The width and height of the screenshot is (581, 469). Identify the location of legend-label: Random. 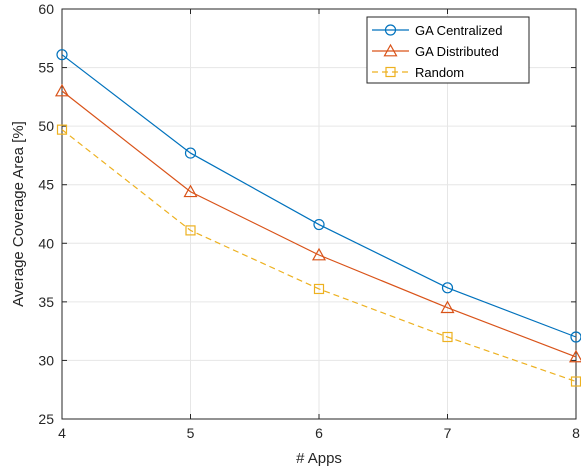
(439, 72).